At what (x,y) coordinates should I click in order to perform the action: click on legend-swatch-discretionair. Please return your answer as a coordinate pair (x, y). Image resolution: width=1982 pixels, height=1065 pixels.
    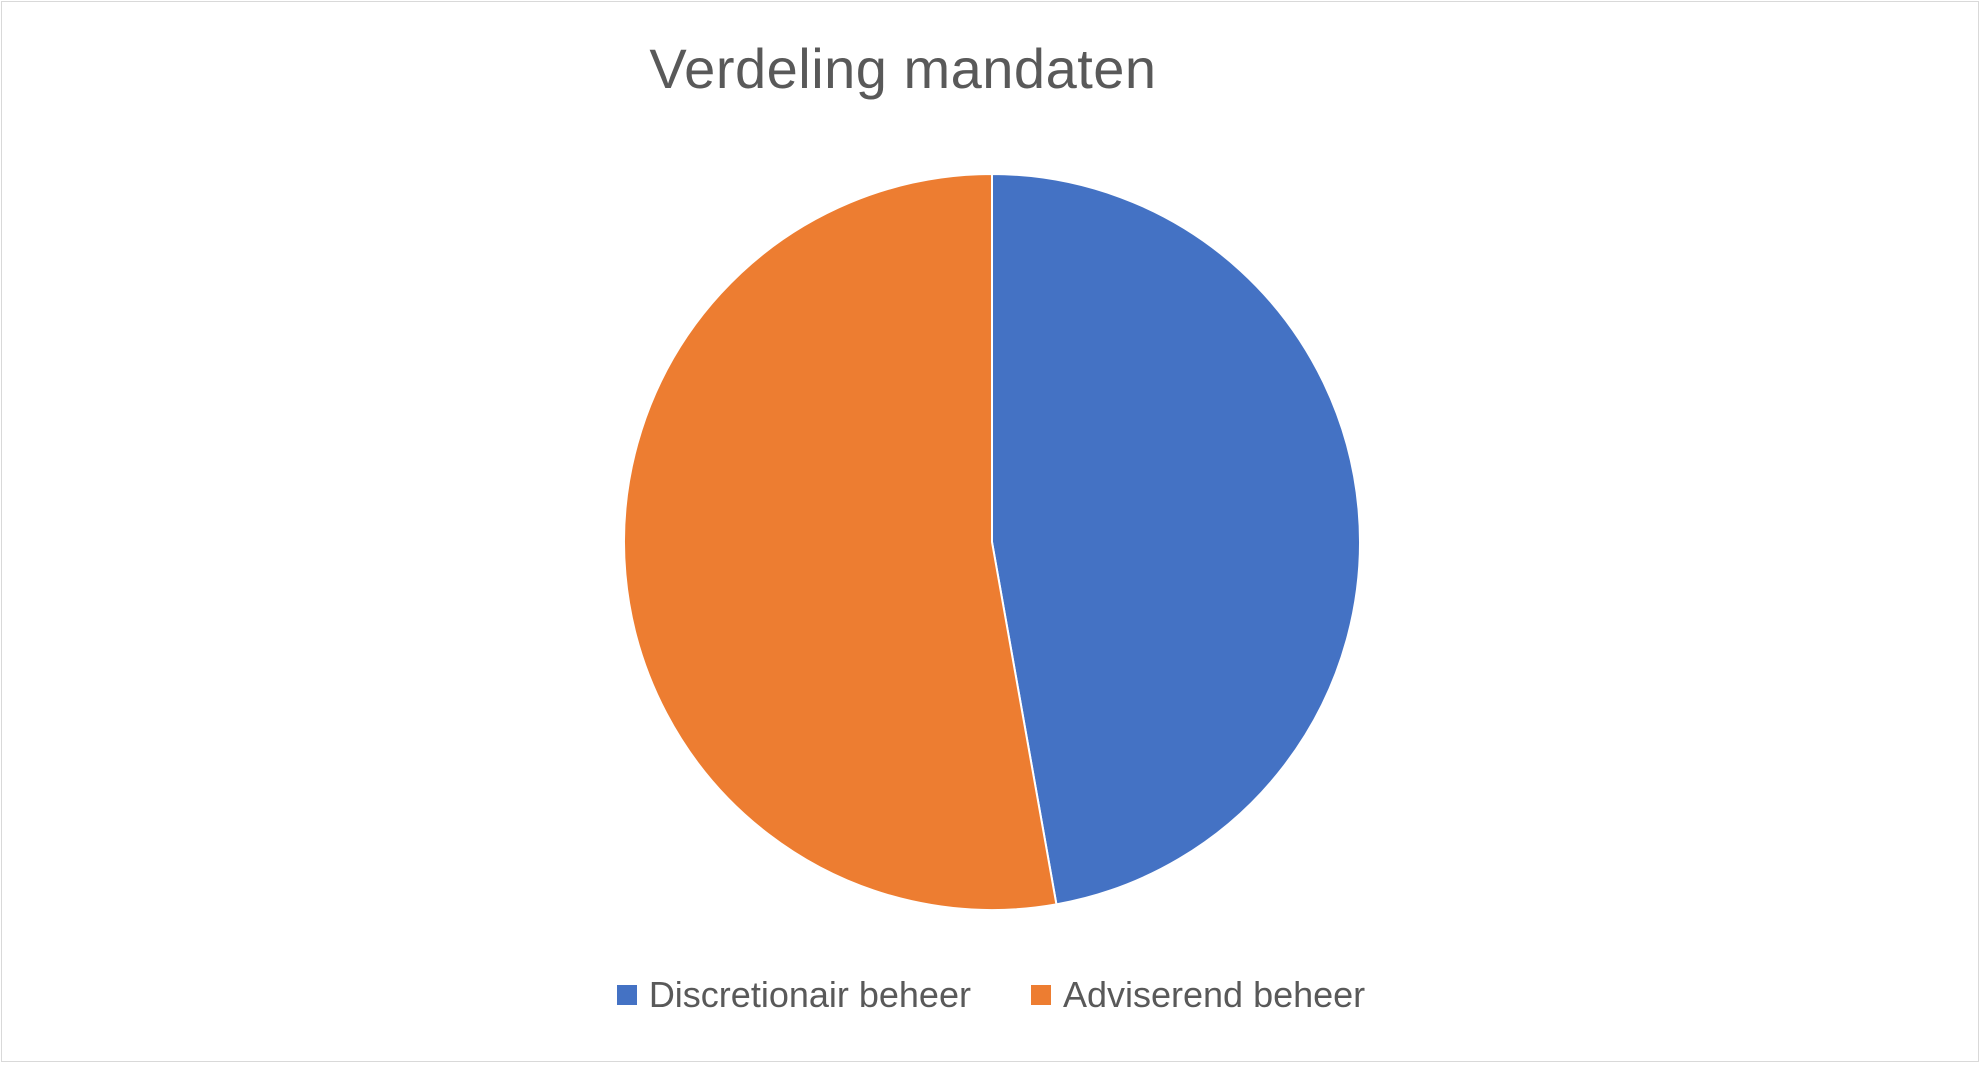
    Looking at the image, I should click on (626, 995).